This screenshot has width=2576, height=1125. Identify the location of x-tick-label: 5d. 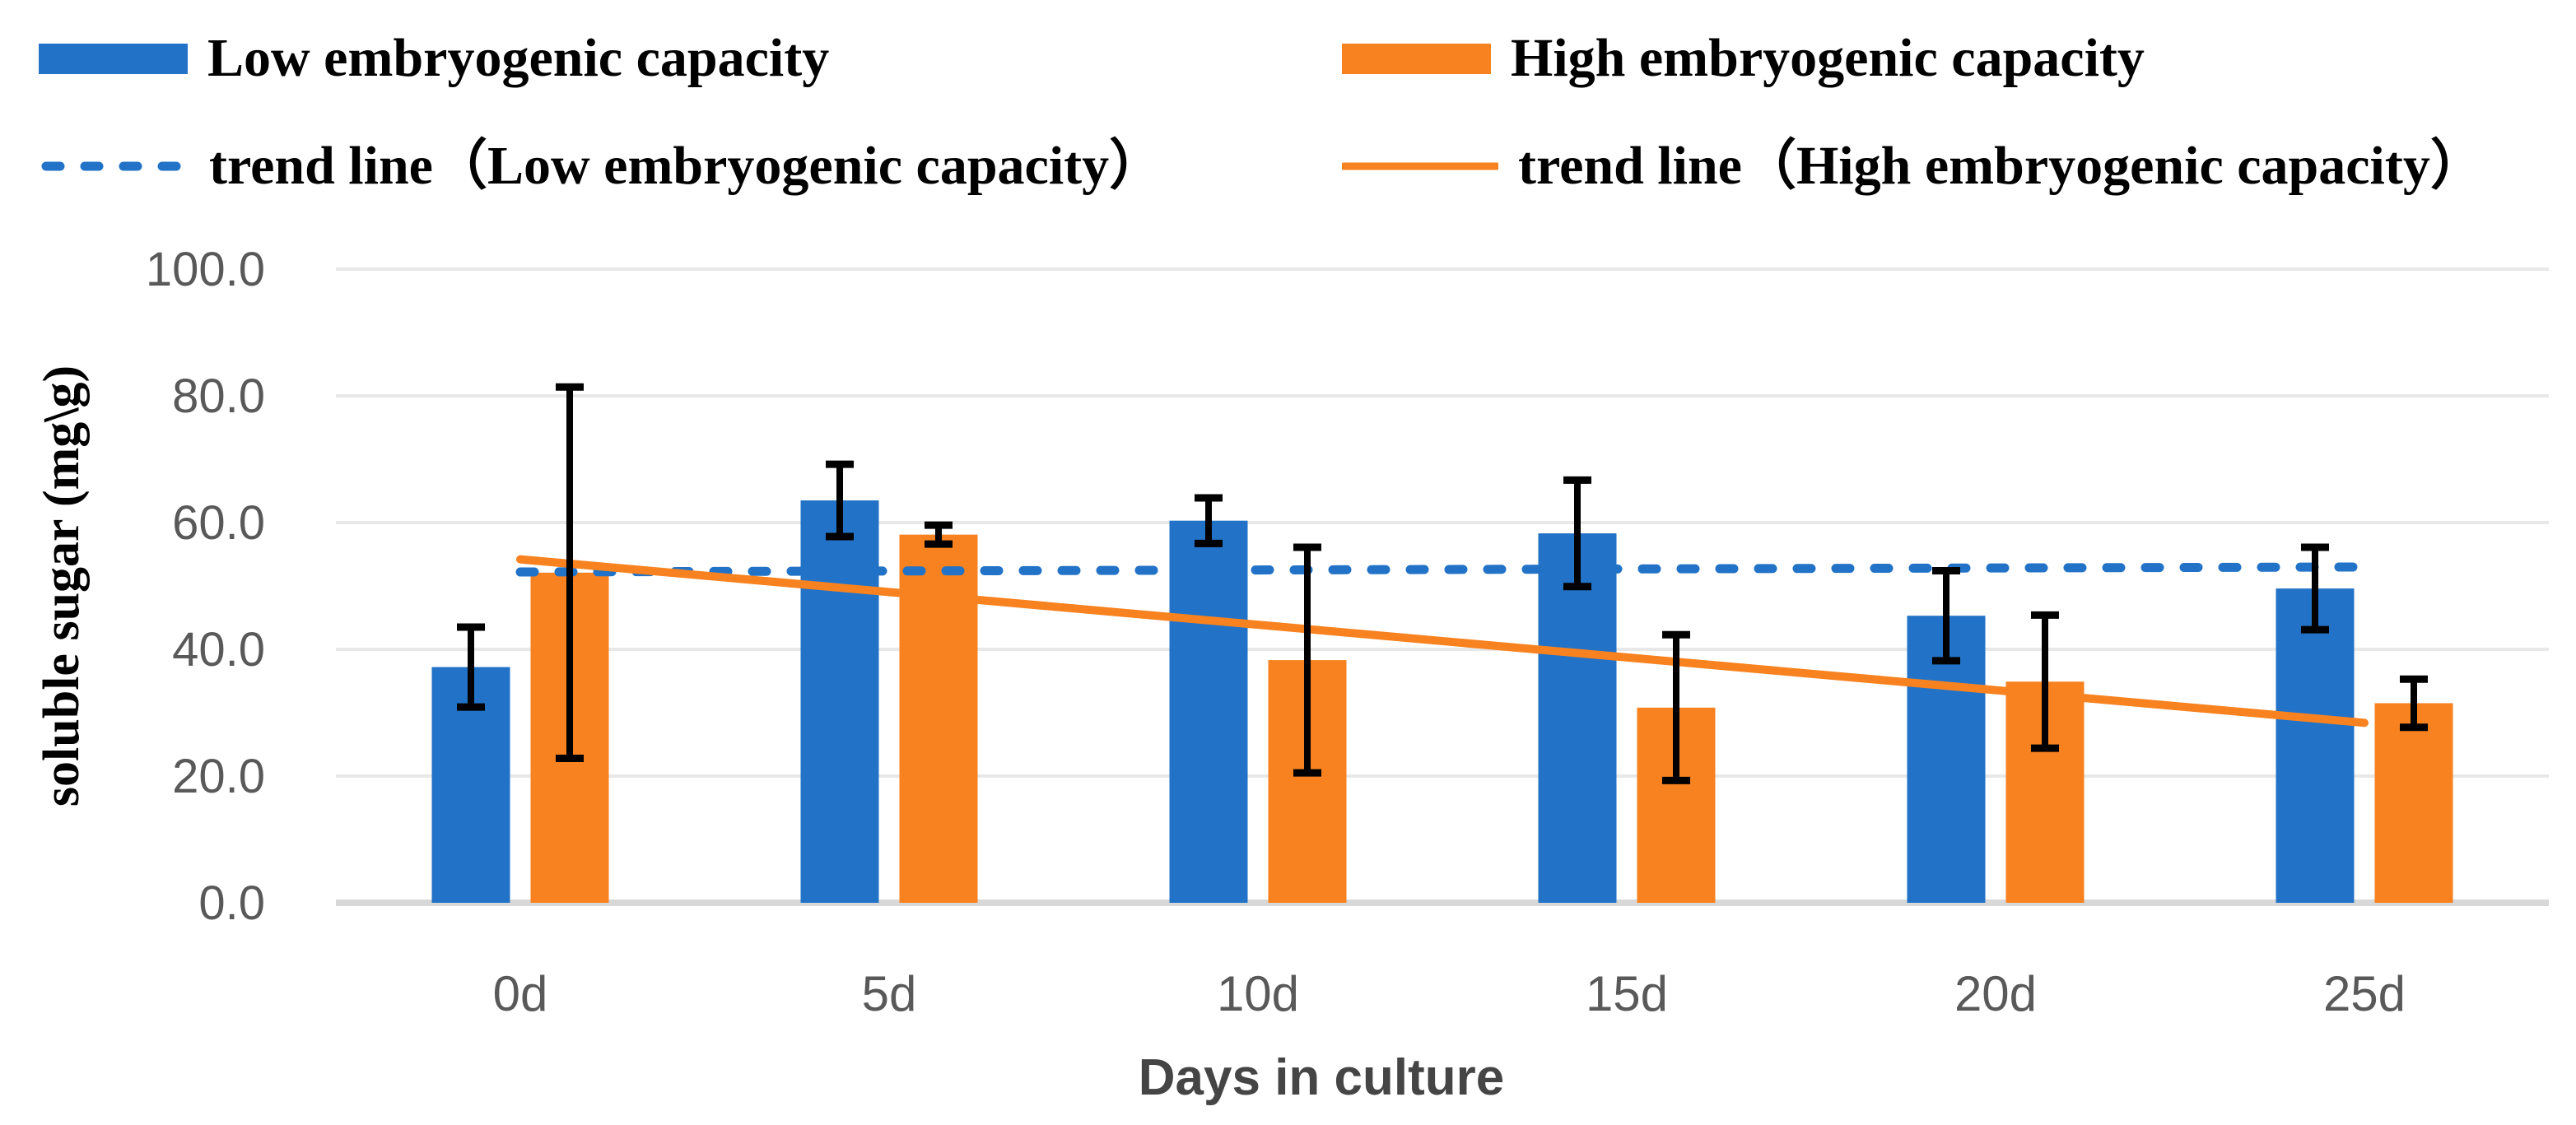
(890, 993).